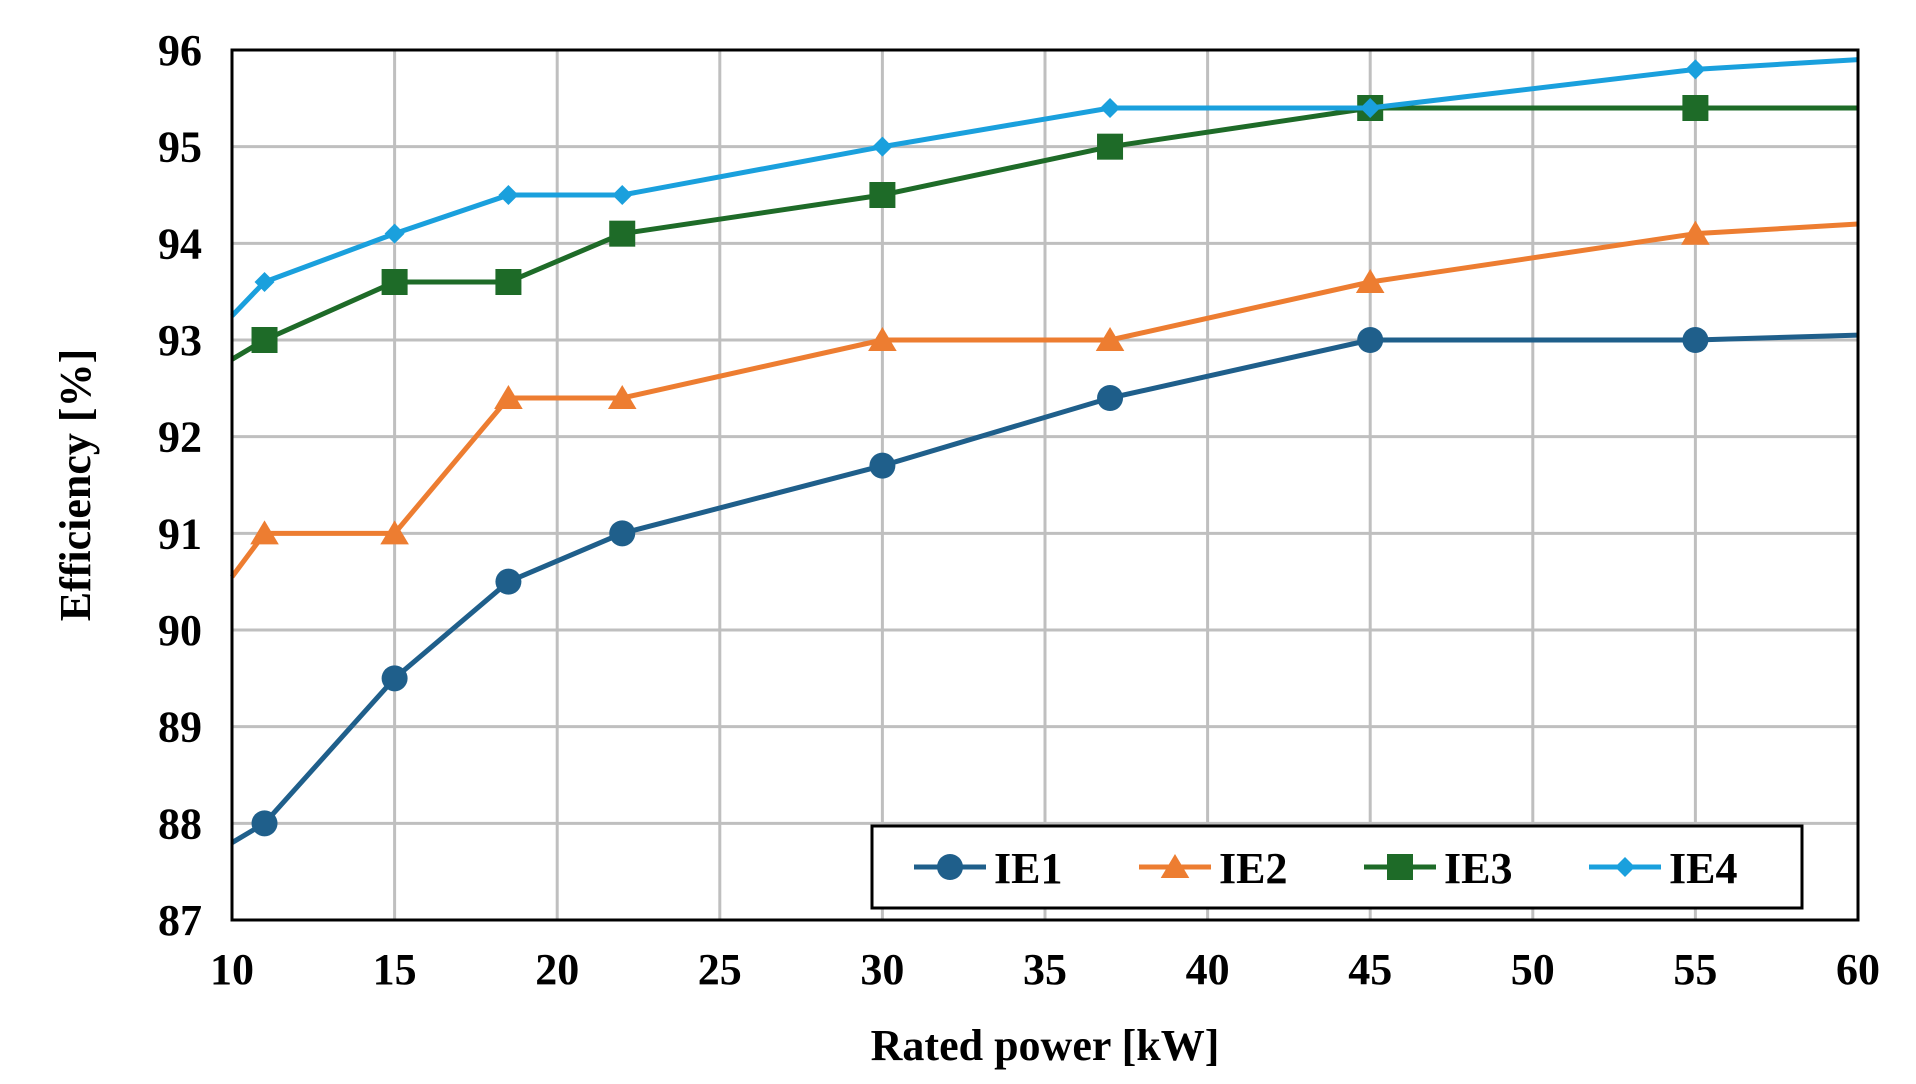 This screenshot has height=1084, width=1916. Describe the element at coordinates (75, 485) in the screenshot. I see `y-axis-label: Efficiency [%]` at that location.